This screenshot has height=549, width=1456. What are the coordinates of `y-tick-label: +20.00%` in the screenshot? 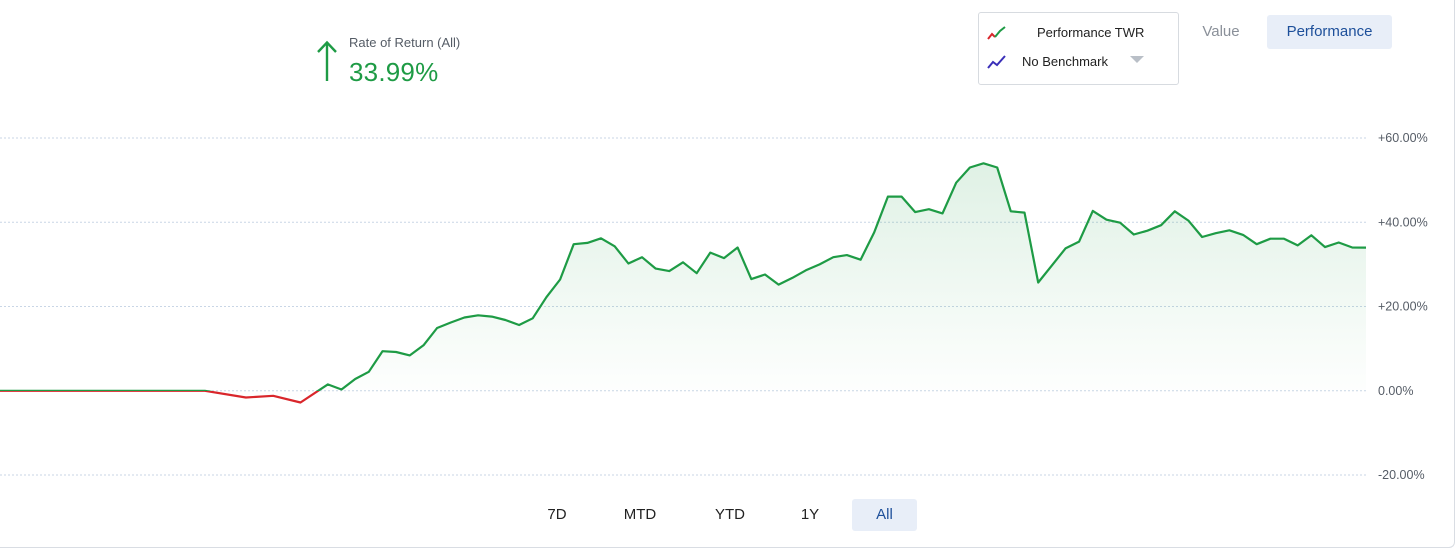 It's located at (1403, 307).